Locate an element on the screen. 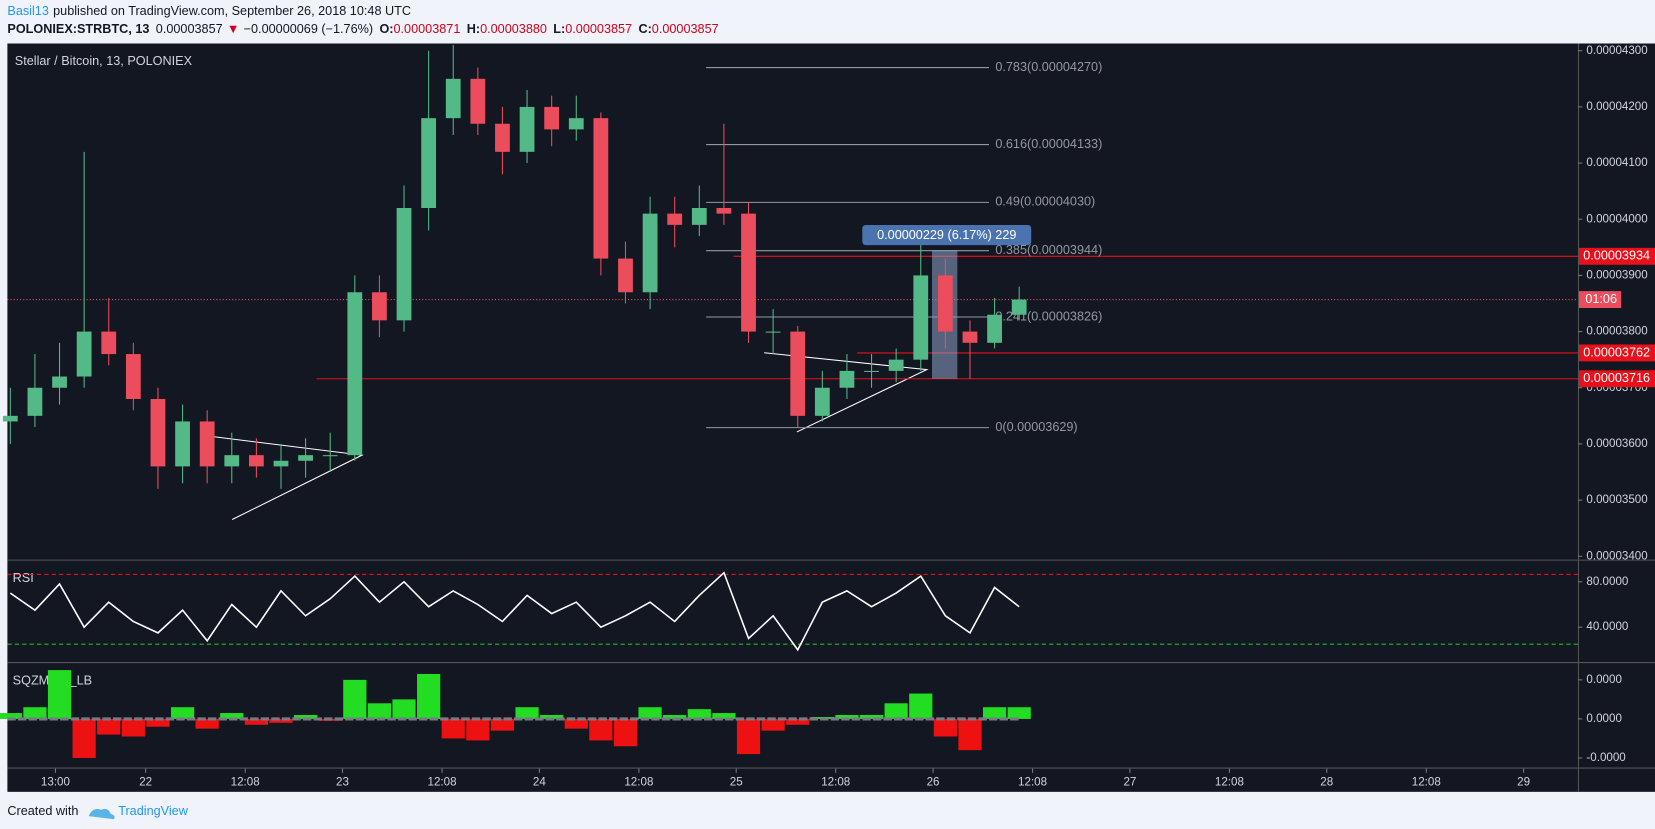 The image size is (1655, 829). y-tick-label: -0.0000 is located at coordinates (1605, 757).